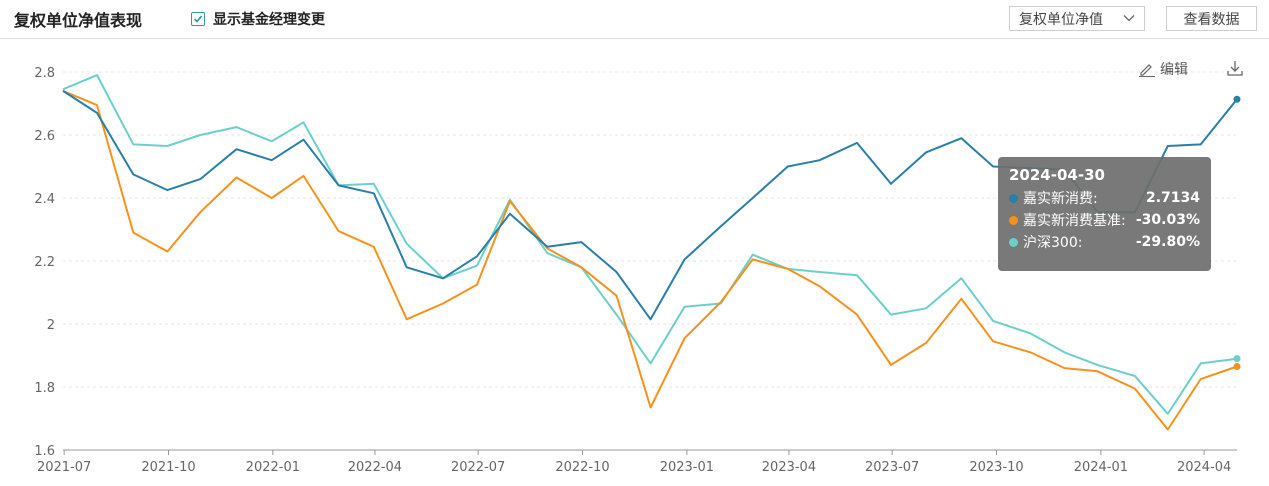  What do you see at coordinates (1104, 198) in the screenshot?
I see `tooltip-row: 嘉实新消费: 2.7134` at bounding box center [1104, 198].